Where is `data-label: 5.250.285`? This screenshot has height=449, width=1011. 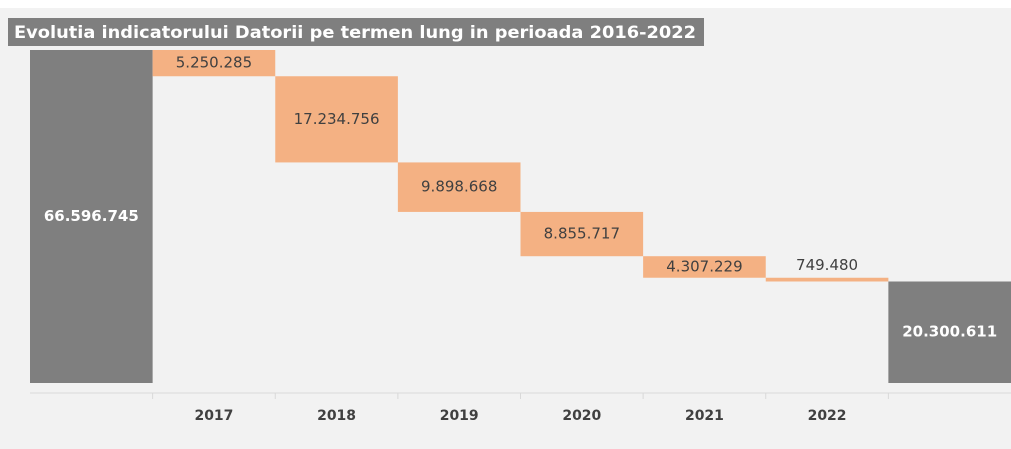 data-label: 5.250.285 is located at coordinates (214, 63).